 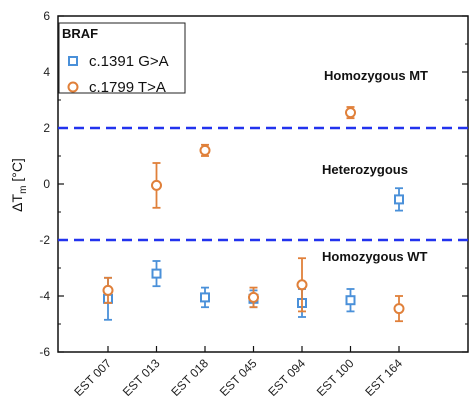 I want to click on x-tick-label: EST 018, so click(x=189, y=377).